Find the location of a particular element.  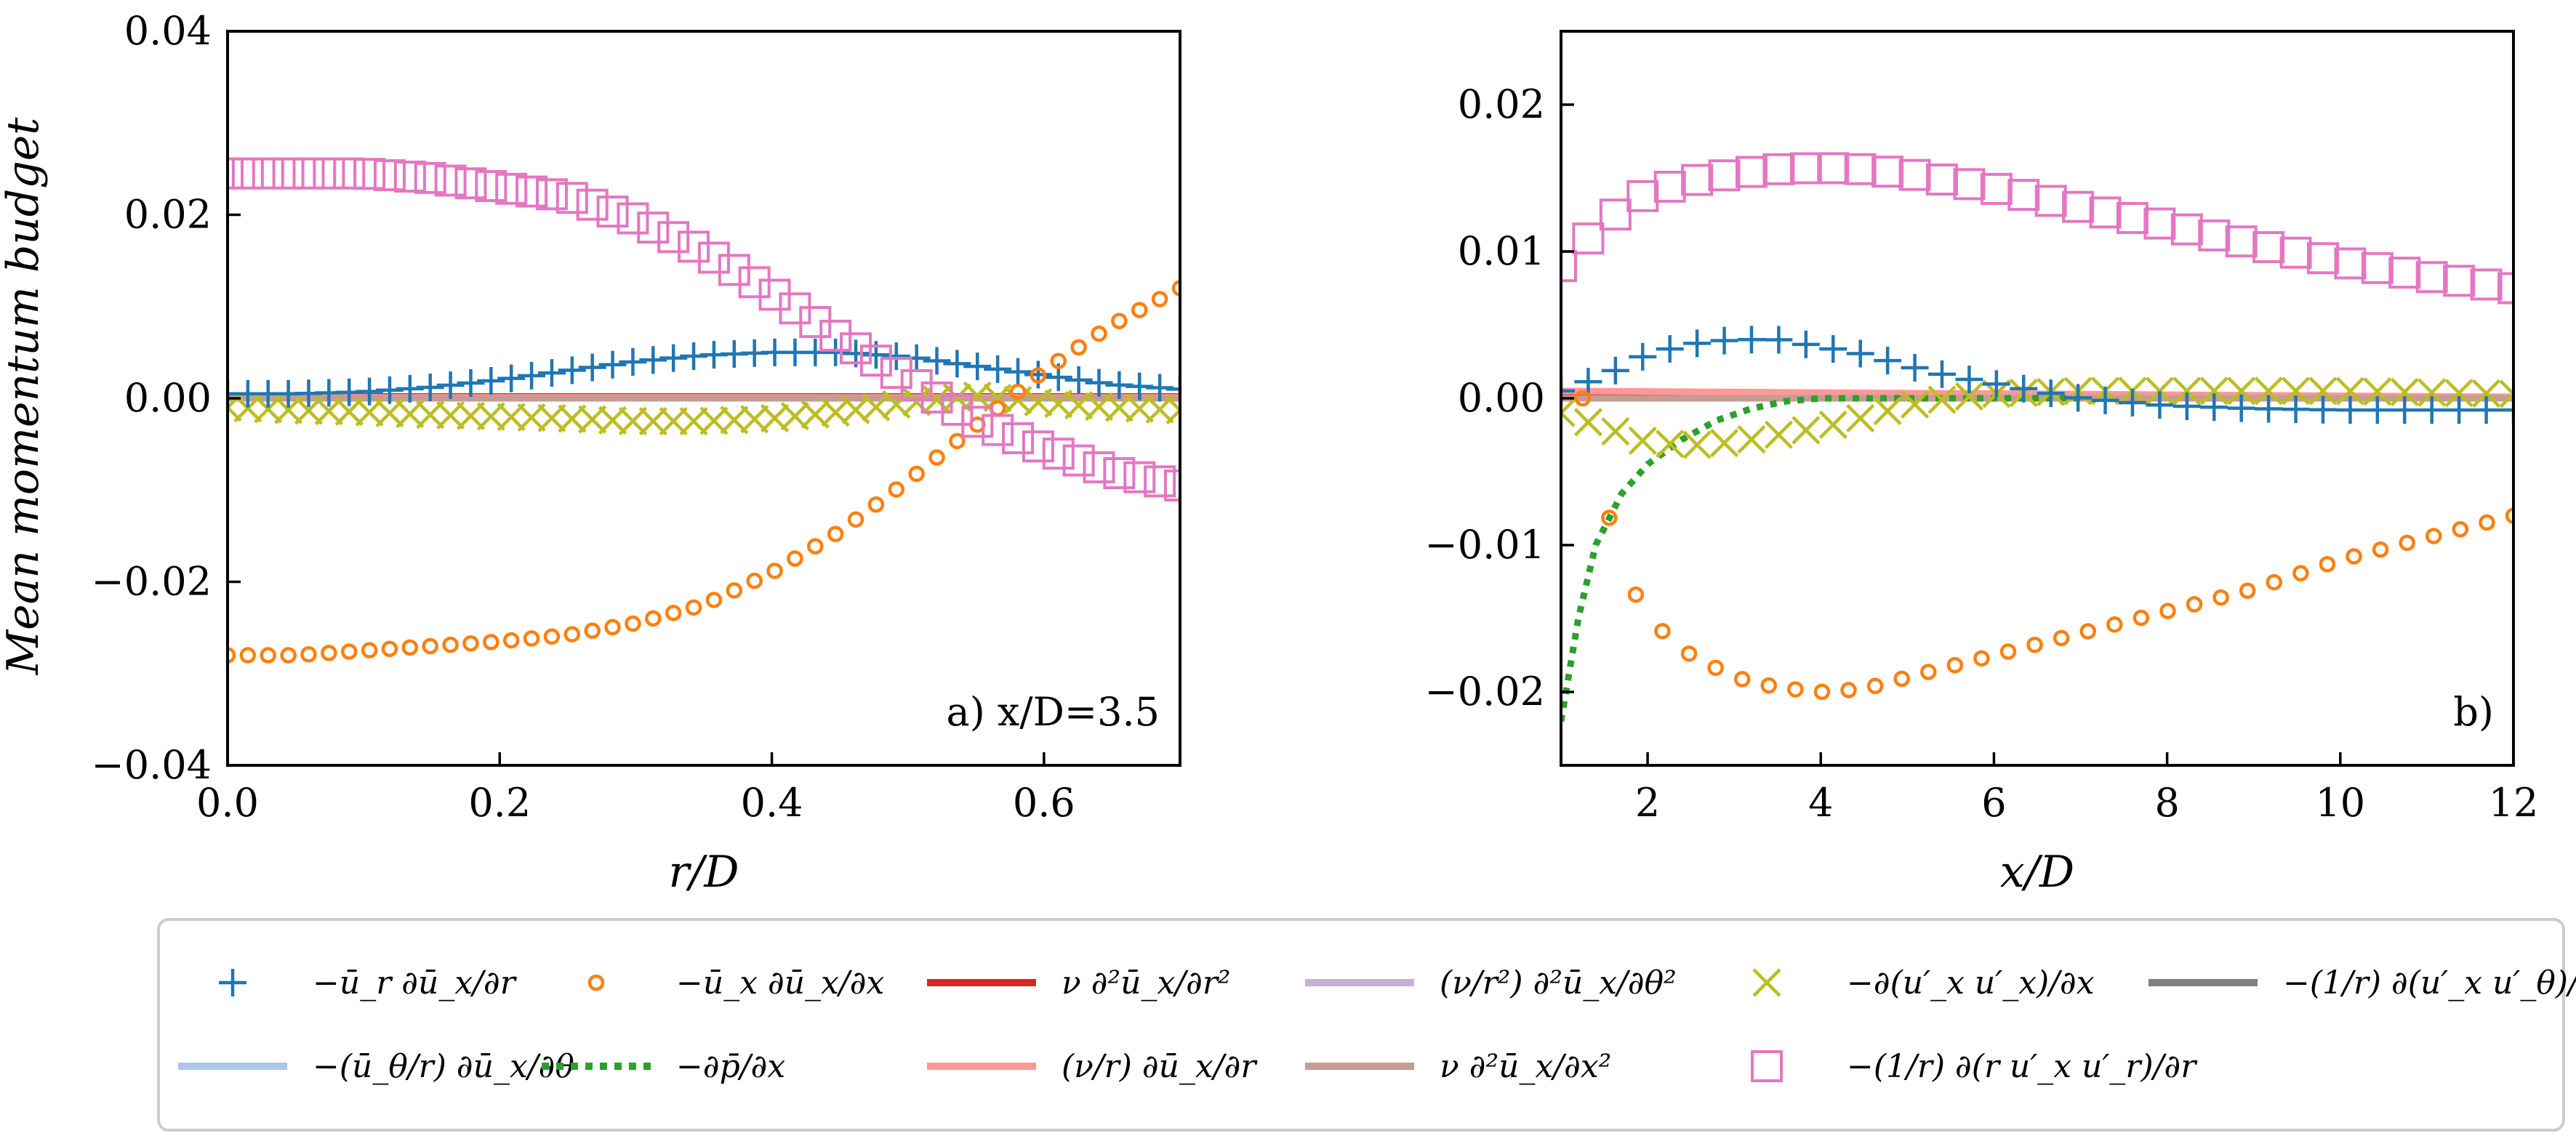

y-tick-label-0-1: −0.02 is located at coordinates (152, 582).